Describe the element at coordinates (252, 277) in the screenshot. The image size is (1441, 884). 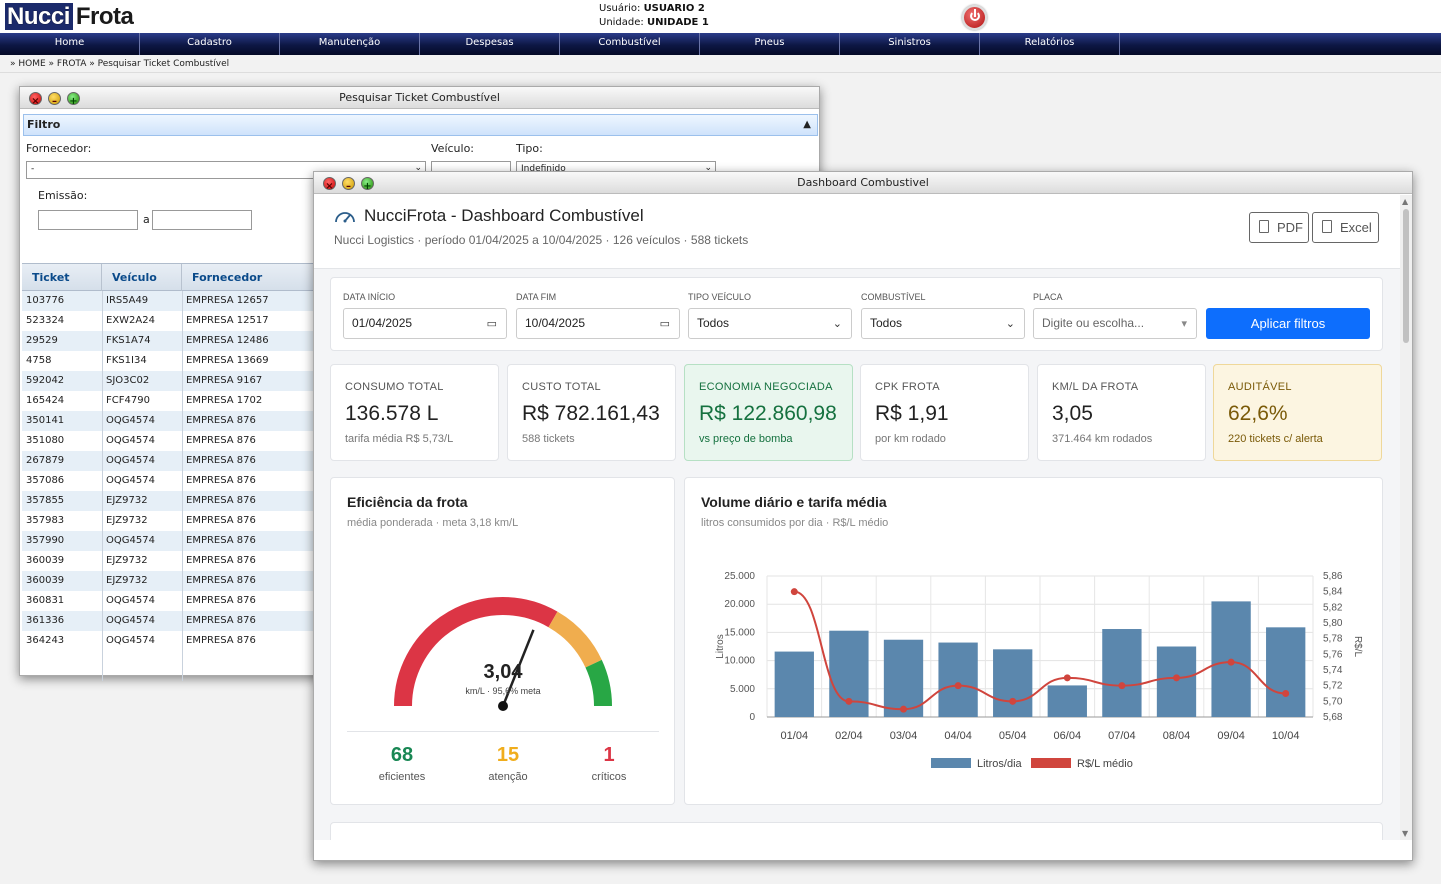
I see `col-supplier: Fornecedor` at that location.